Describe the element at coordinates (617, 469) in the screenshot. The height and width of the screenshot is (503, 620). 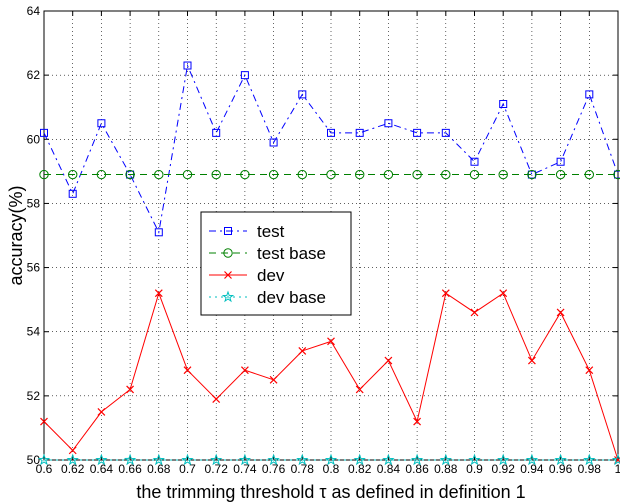
I see `x-tick-label: 1` at that location.